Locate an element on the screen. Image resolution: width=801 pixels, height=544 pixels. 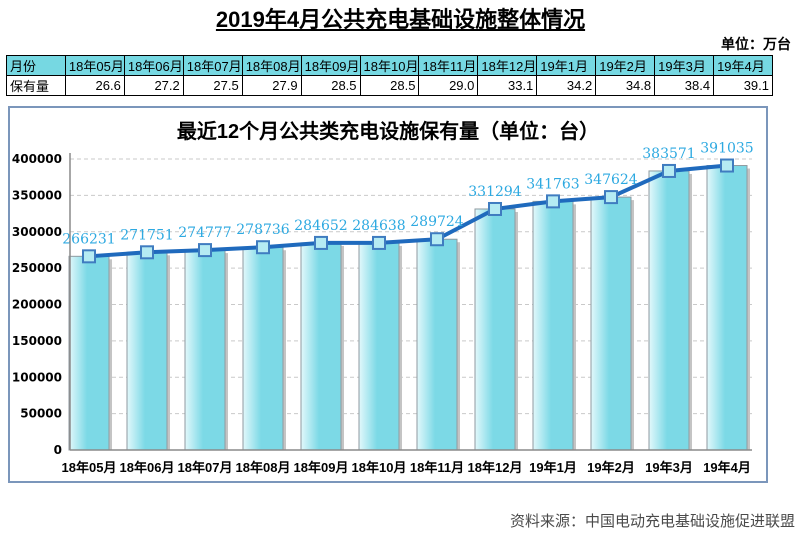
month-header-cell: 19年2月 is located at coordinates (625, 65).